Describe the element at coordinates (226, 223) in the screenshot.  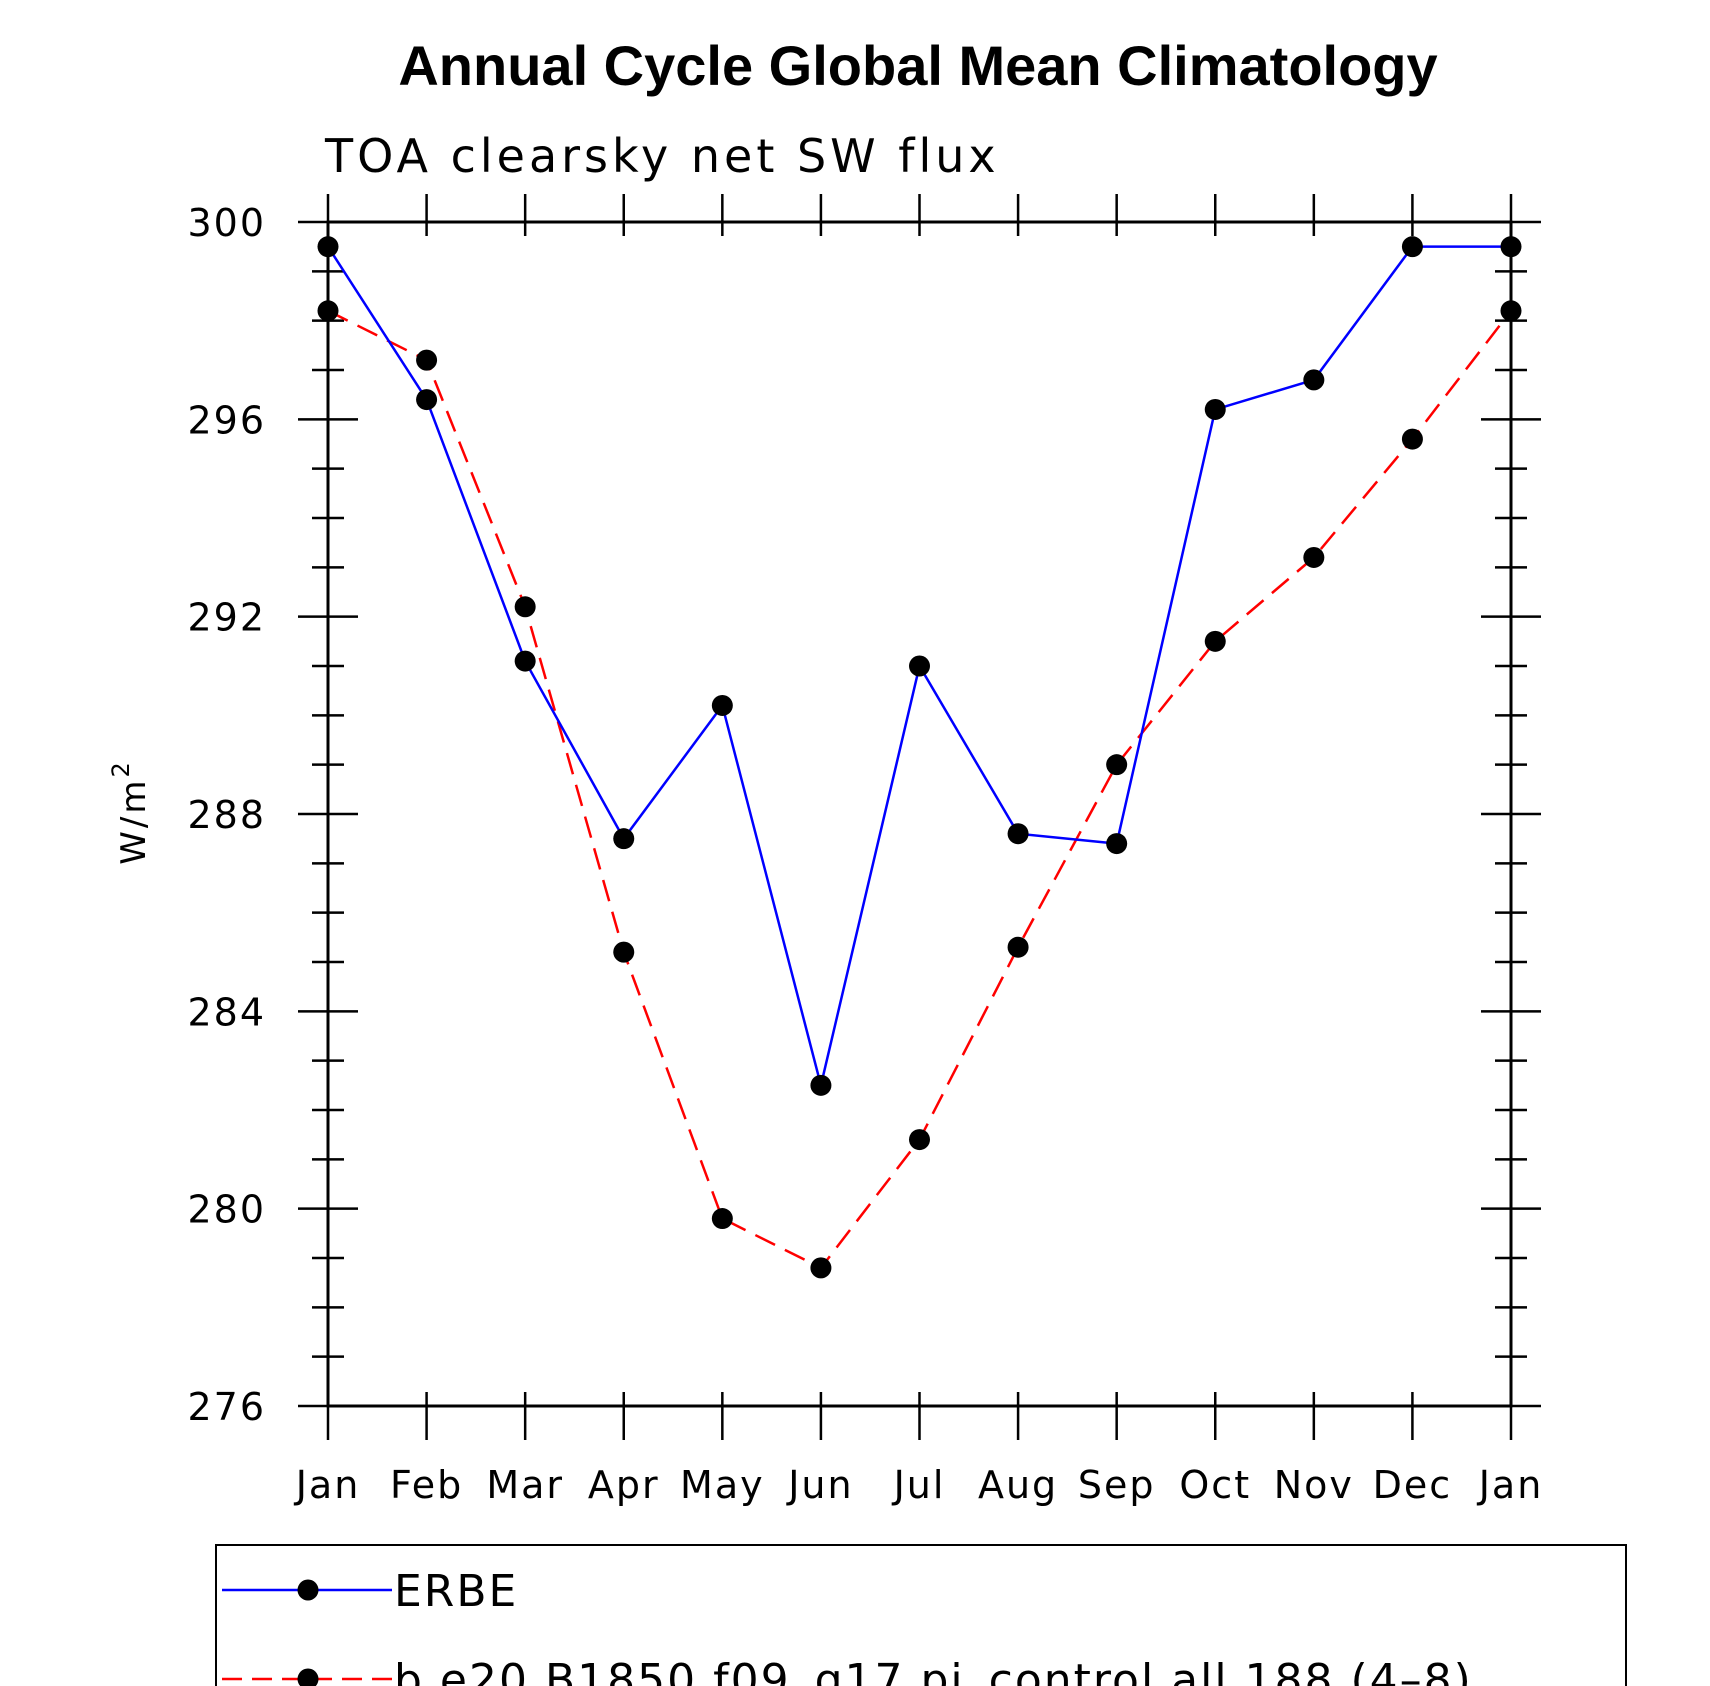
I see `y-tick-label: 300` at that location.